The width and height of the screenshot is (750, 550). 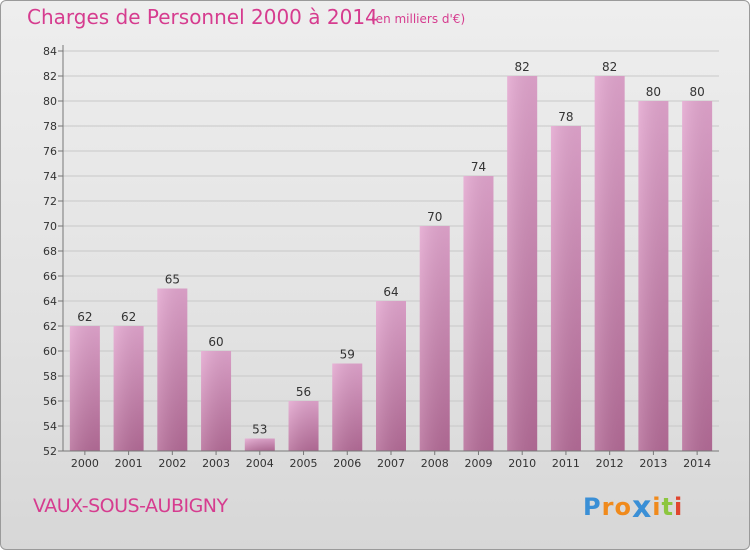 What do you see at coordinates (50, 151) in the screenshot?
I see `y-tick-label: 76` at bounding box center [50, 151].